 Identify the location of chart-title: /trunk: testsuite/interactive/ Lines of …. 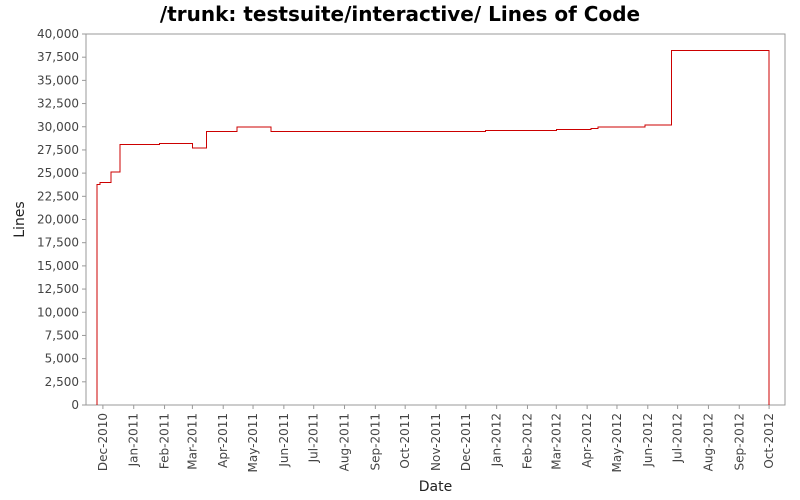
(400, 14).